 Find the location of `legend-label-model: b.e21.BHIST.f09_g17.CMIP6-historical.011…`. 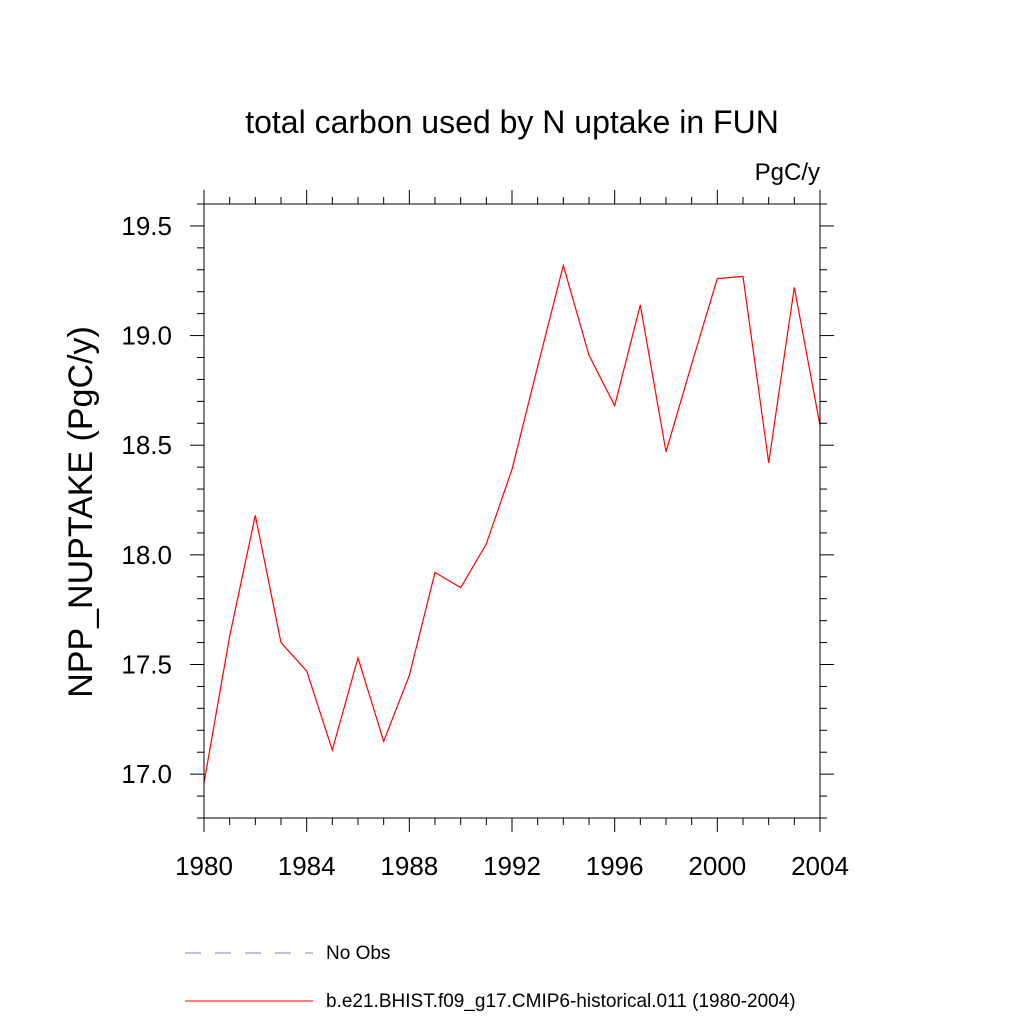

legend-label-model: b.e21.BHIST.f09_g17.CMIP6-historical.011… is located at coordinates (561, 1001).